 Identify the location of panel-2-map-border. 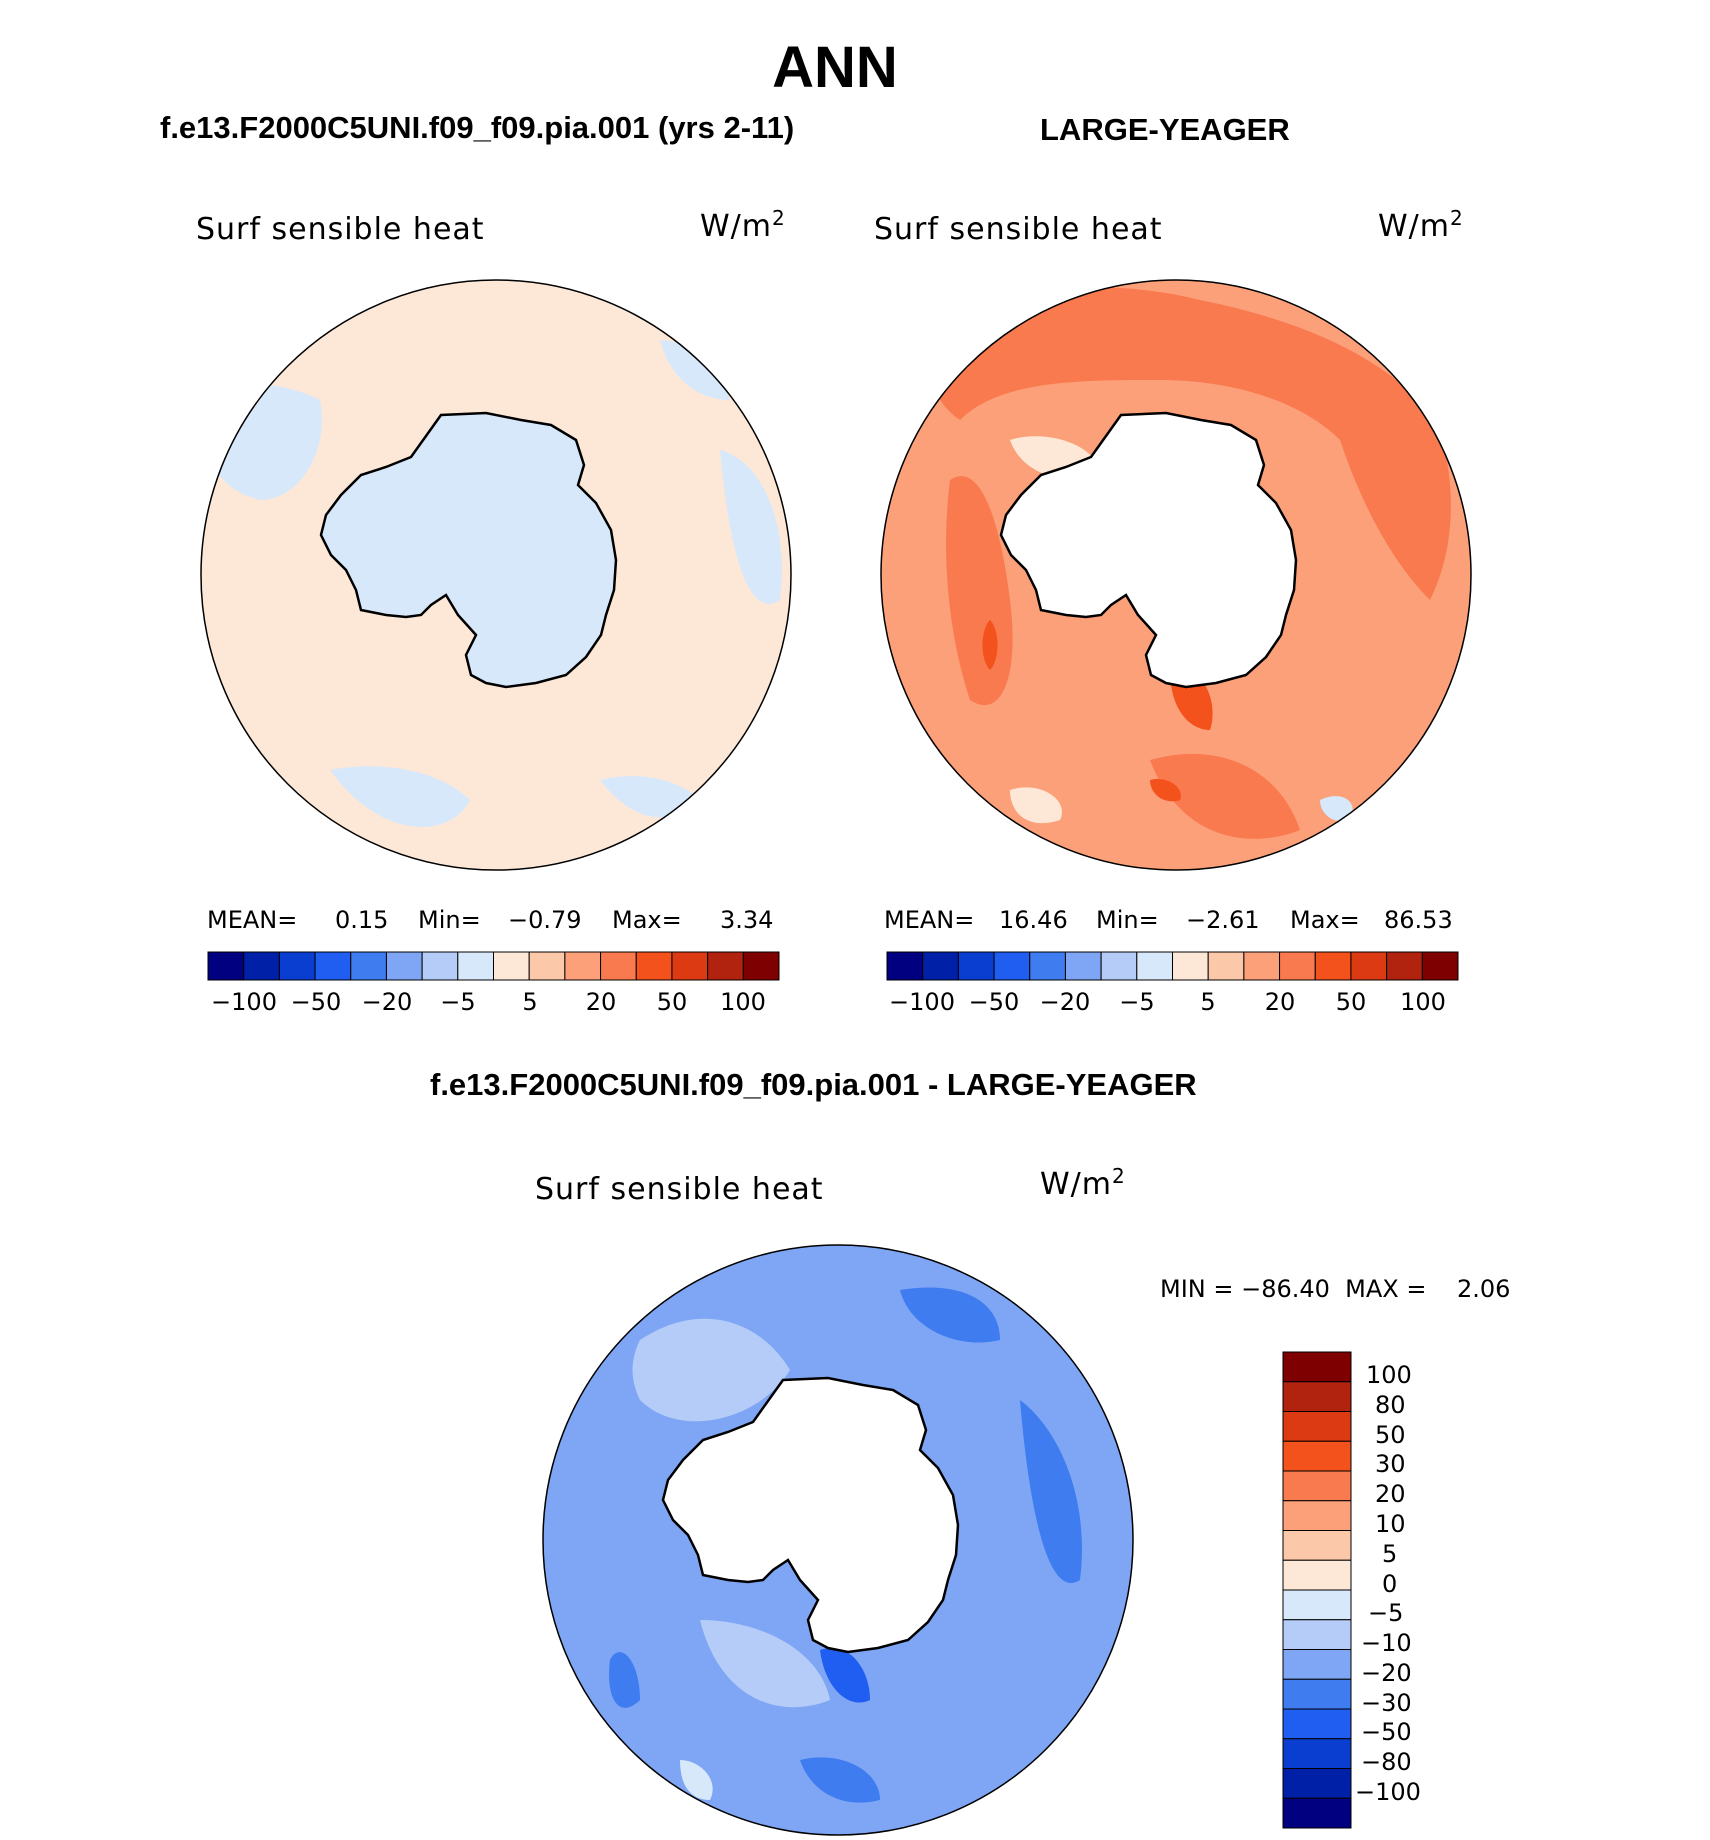
(1176, 575).